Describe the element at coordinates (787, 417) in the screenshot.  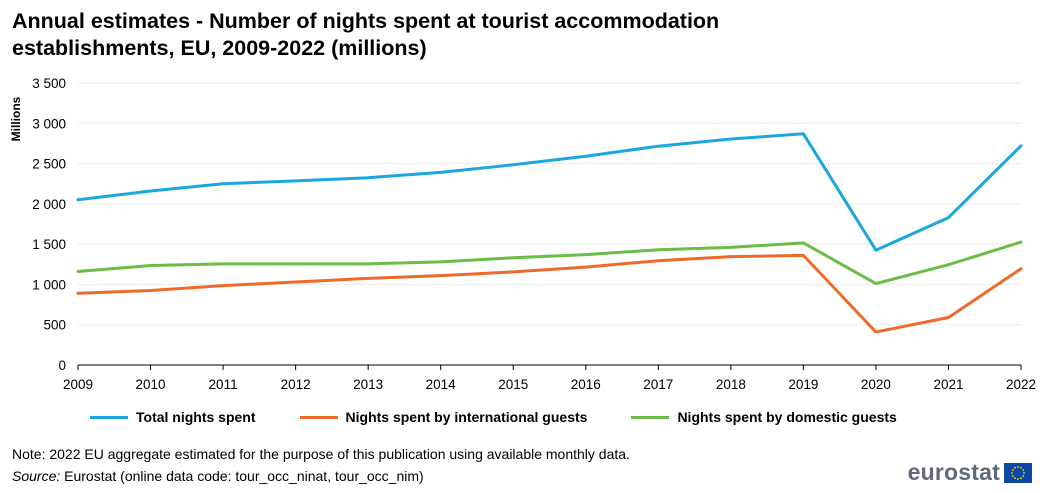
I see `legend-label-domestic: Nights spent by domestic guests` at that location.